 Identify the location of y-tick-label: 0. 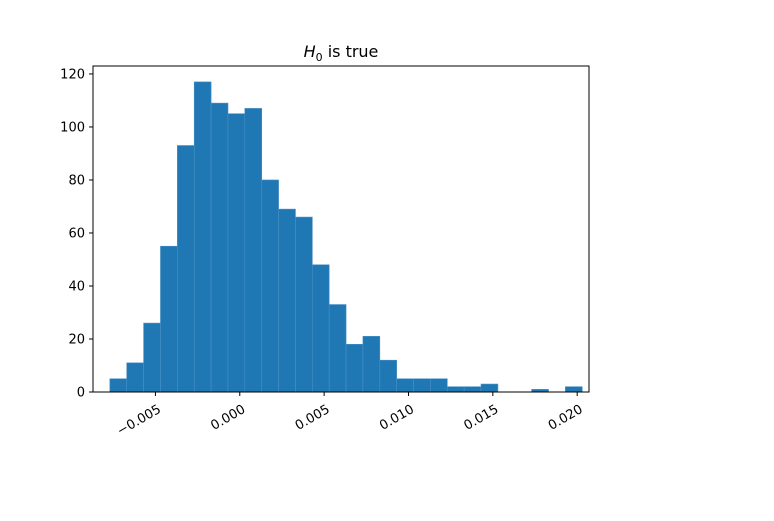
(81, 393).